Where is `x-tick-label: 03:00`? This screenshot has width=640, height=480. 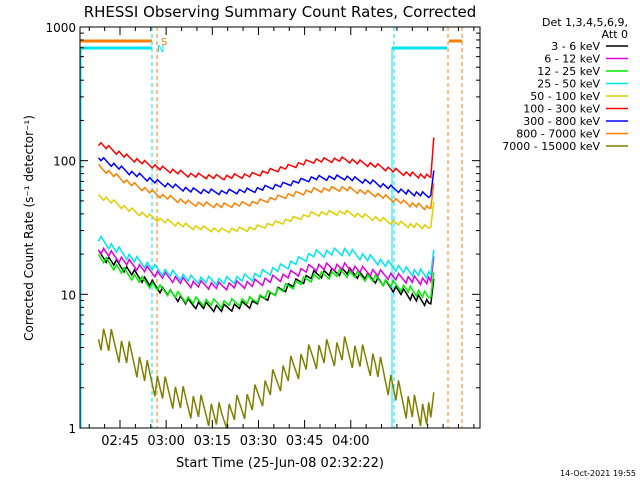 x-tick-label: 03:00 is located at coordinates (165, 441).